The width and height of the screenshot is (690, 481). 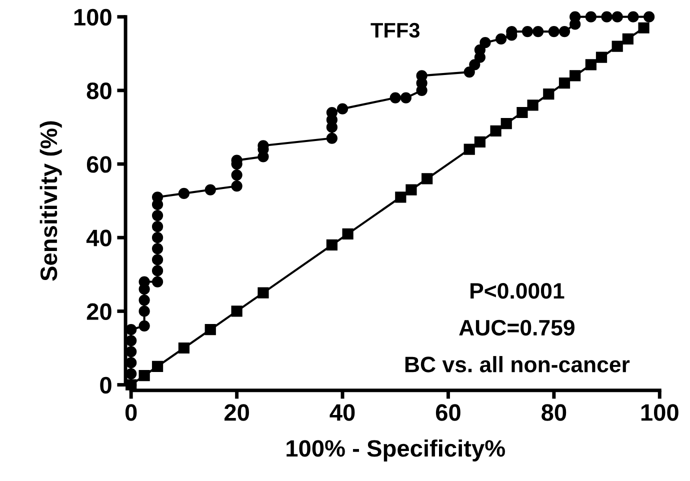 I want to click on annotation: BC vs. all non-cancer, so click(x=517, y=364).